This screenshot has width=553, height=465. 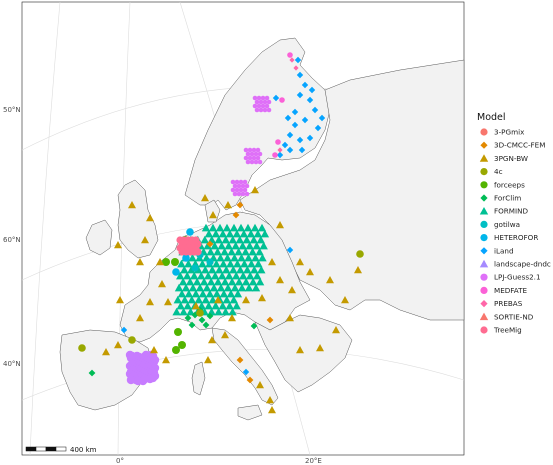 I want to click on legend-key-forclim, so click(x=484, y=198).